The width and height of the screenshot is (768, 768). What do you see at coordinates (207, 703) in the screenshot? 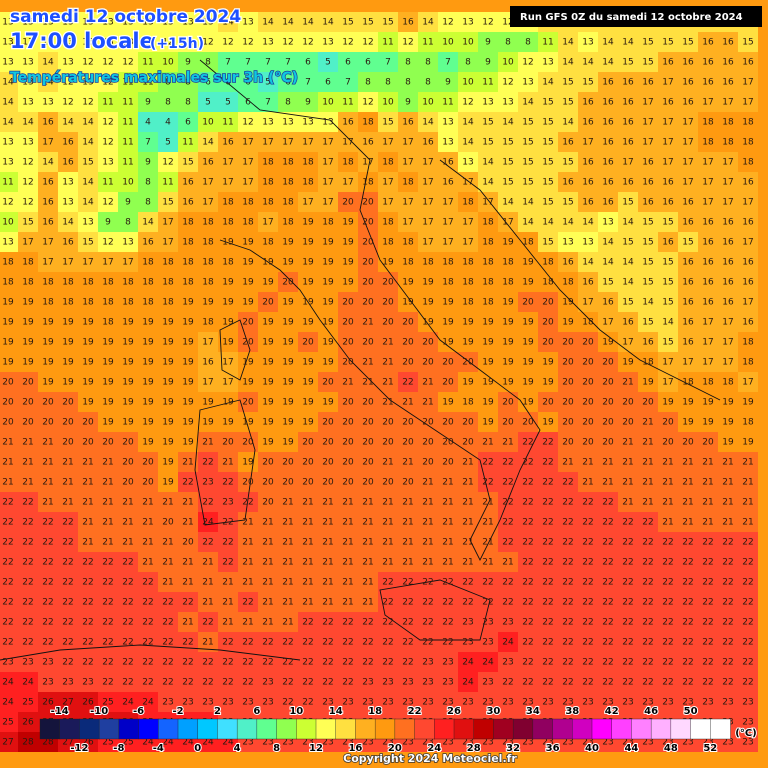
I see `temperature-value: 23` at bounding box center [207, 703].